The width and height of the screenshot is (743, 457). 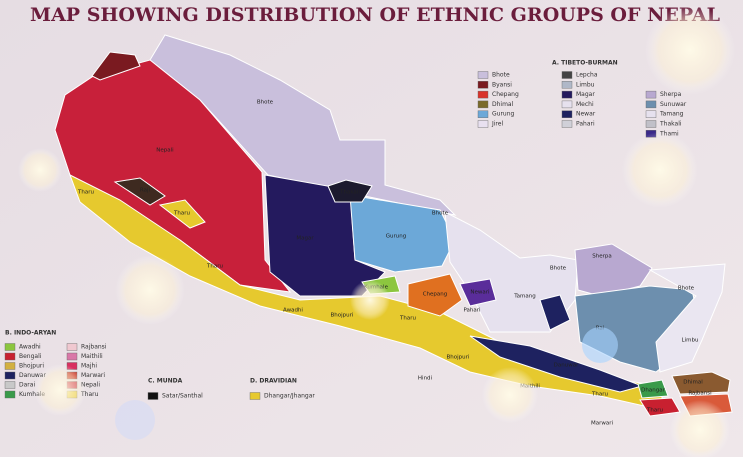 I want to click on legend-label: Majhi, so click(x=89, y=366).